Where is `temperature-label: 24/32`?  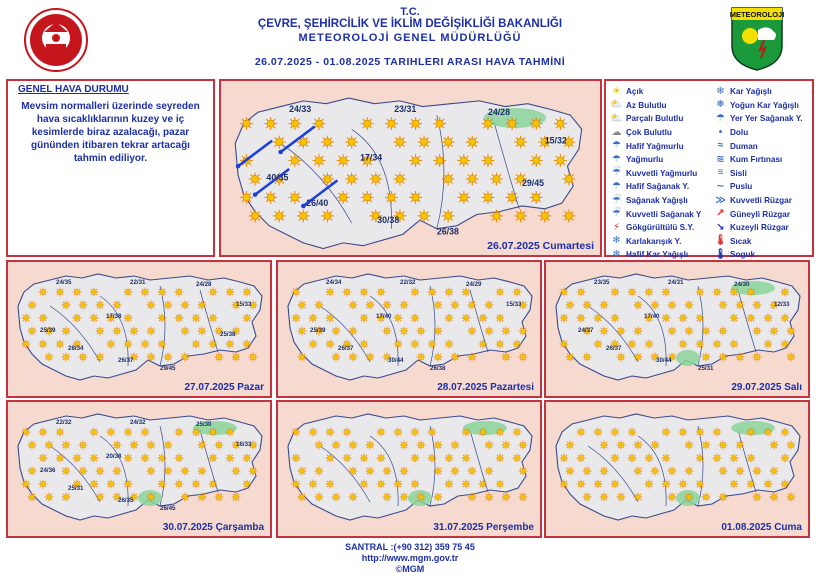
temperature-label: 24/32 is located at coordinates (138, 422).